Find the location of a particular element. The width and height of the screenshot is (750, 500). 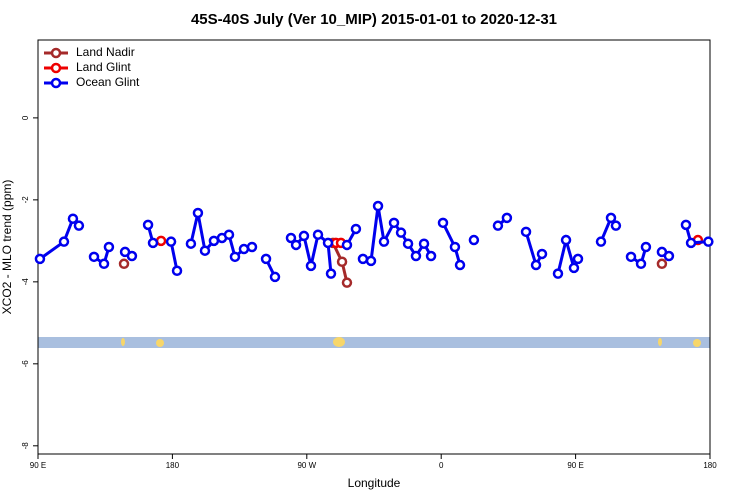

y-tick-label: -2 is located at coordinates (25, 200).